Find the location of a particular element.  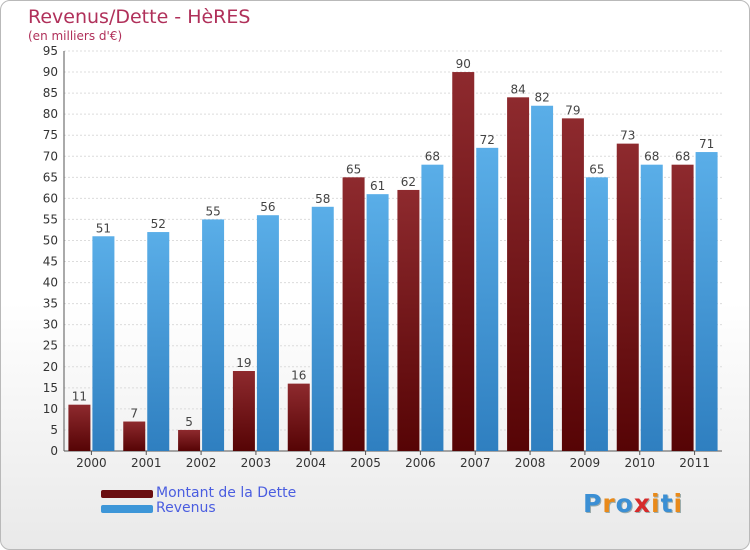

y-tick-label: 50 is located at coordinates (50, 240).